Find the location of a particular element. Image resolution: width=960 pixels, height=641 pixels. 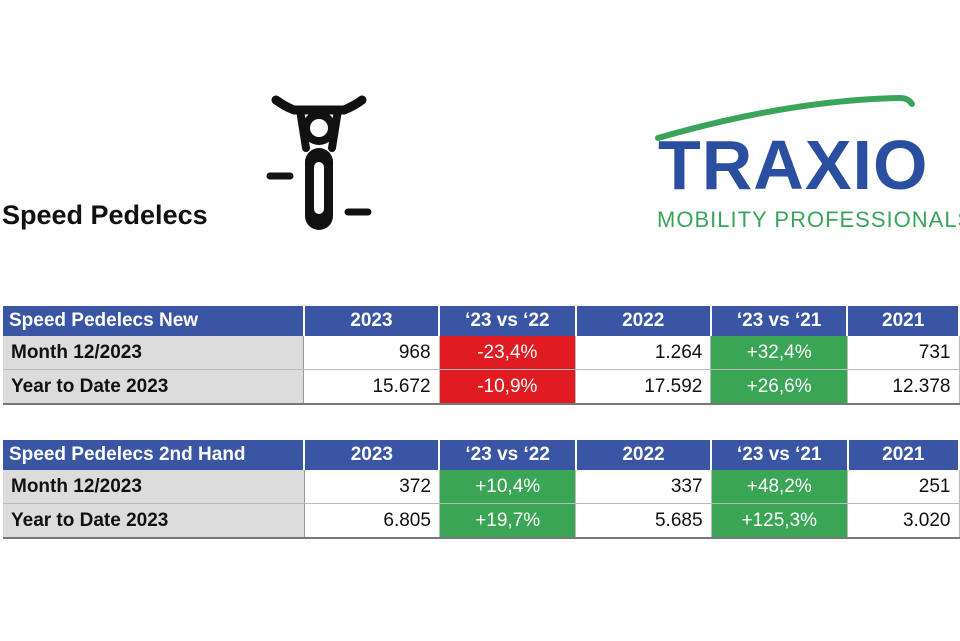

change-vs22: -23,4% is located at coordinates (508, 353).